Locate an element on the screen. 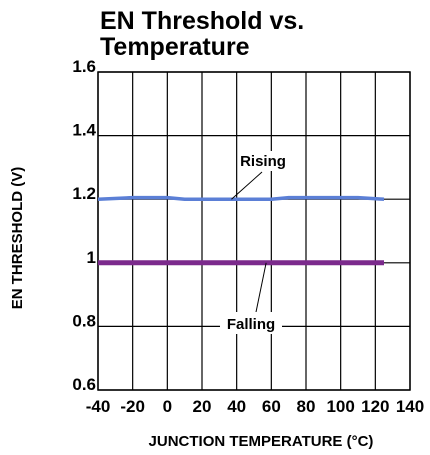  rising-leader-line is located at coordinates (247, 185).